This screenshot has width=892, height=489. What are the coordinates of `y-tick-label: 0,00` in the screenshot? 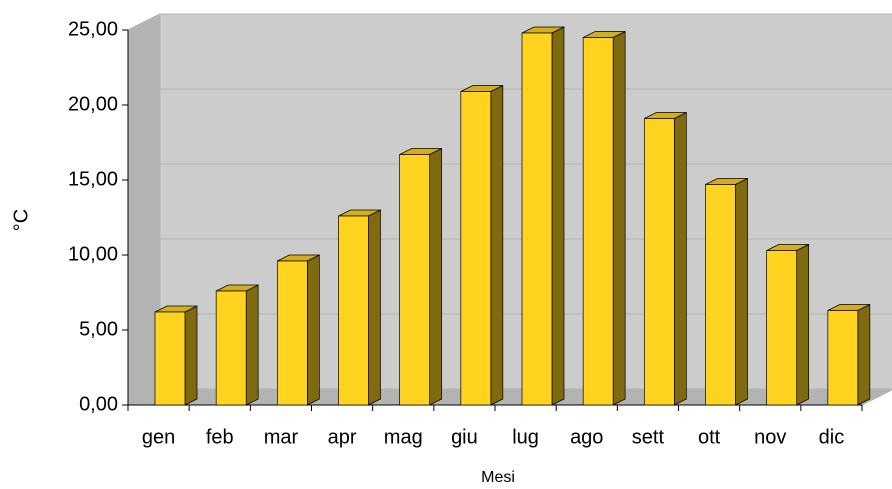 It's located at (98, 404).